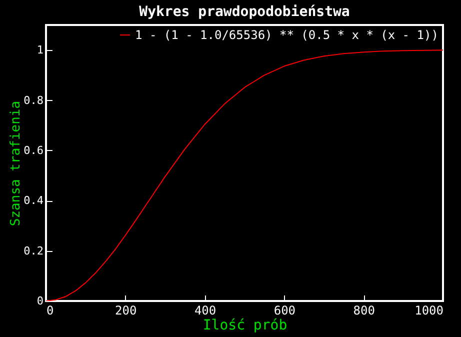 The image size is (461, 337). I want to click on y-tick-label: 0.6, so click(34, 150).